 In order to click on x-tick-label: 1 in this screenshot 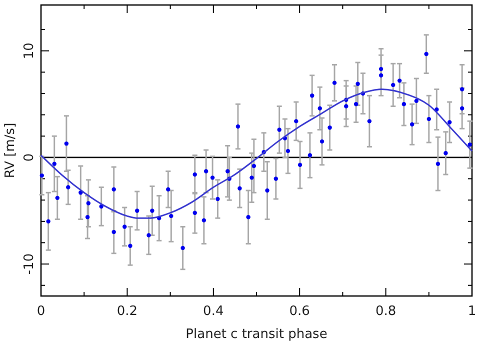, I will do `click(472, 311)`.